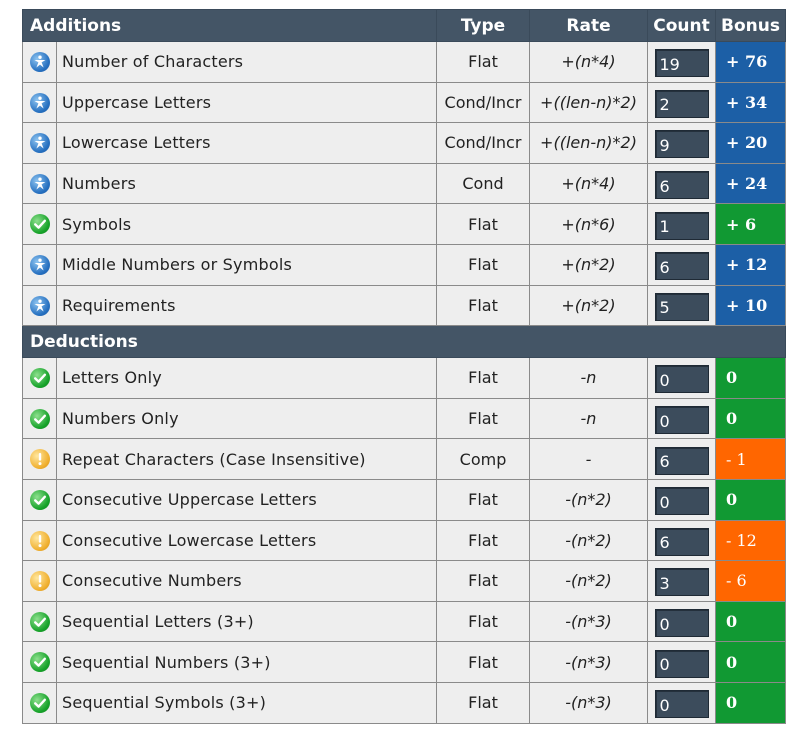 The height and width of the screenshot is (730, 807). What do you see at coordinates (404, 342) in the screenshot?
I see `deductions-header-row: Deductions` at bounding box center [404, 342].